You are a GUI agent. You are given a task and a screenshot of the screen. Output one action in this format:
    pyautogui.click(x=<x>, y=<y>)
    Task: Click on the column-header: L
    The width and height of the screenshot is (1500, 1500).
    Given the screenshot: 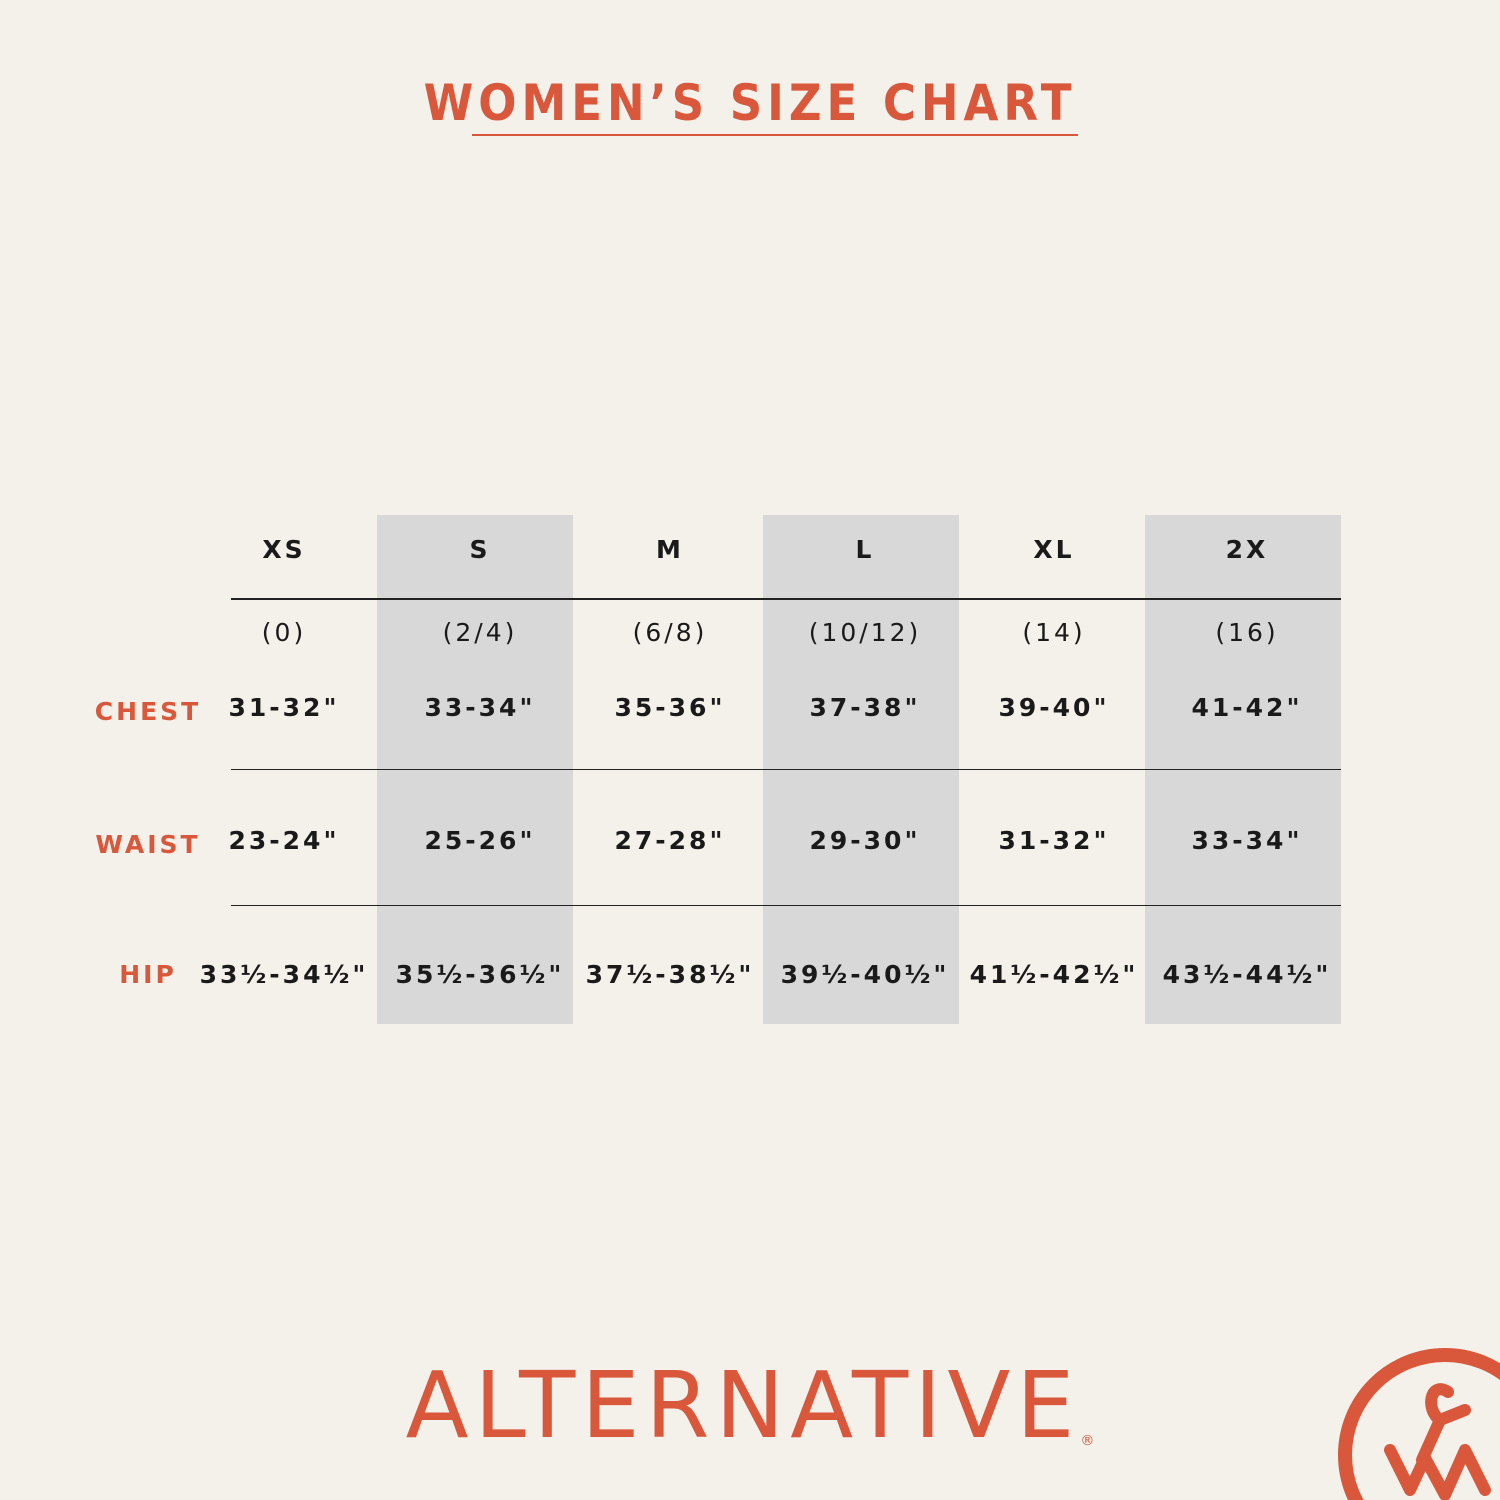 What is the action you would take?
    pyautogui.click(x=865, y=549)
    